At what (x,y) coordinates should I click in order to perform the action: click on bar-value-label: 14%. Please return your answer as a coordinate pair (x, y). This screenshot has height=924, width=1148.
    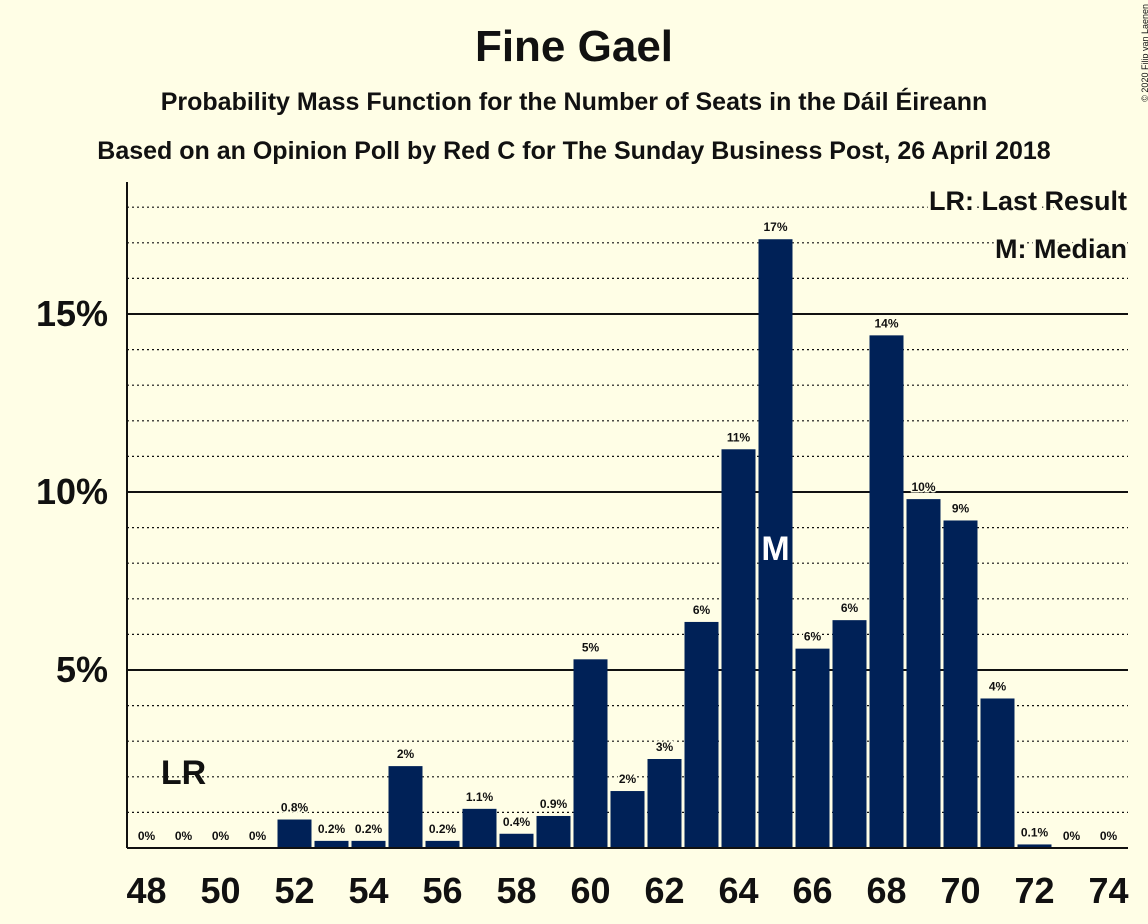
    Looking at the image, I should click on (886, 323).